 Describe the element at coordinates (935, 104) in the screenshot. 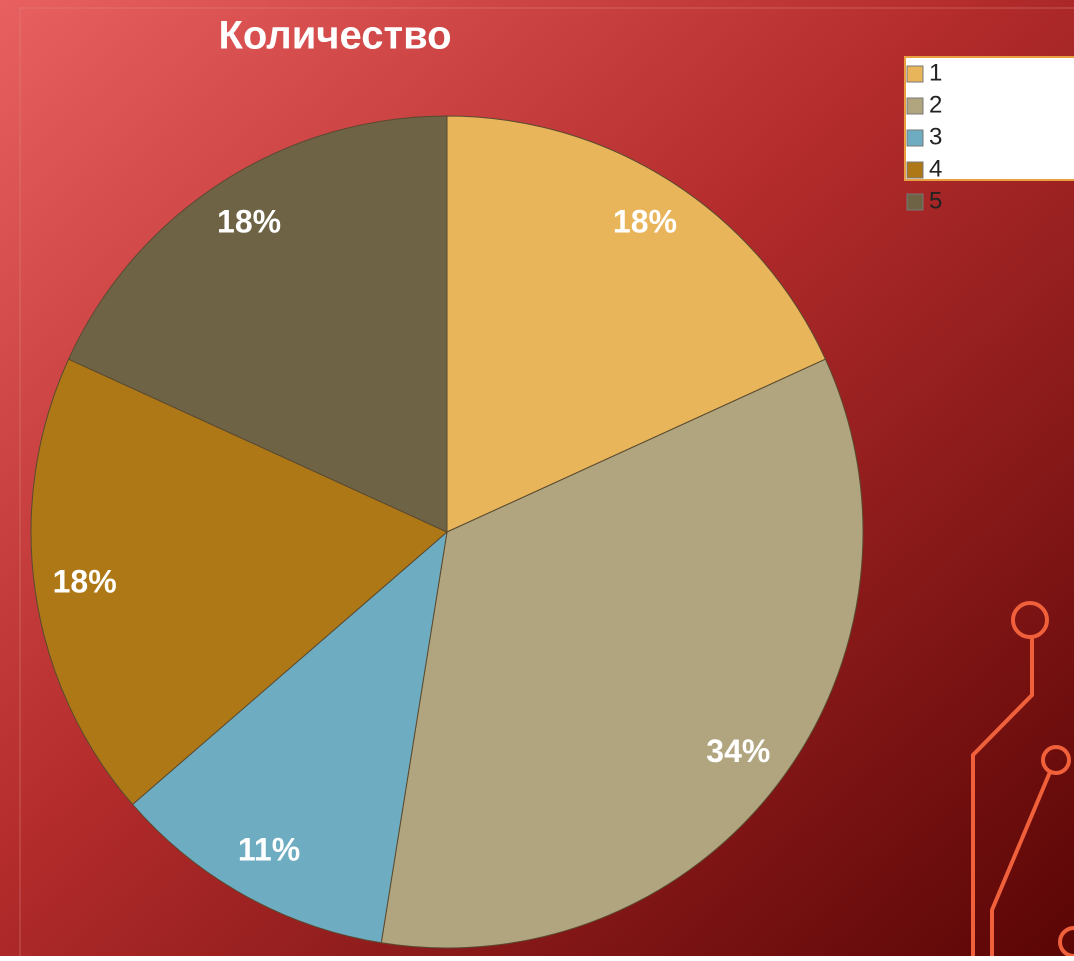

I see `legend-label: 2` at that location.